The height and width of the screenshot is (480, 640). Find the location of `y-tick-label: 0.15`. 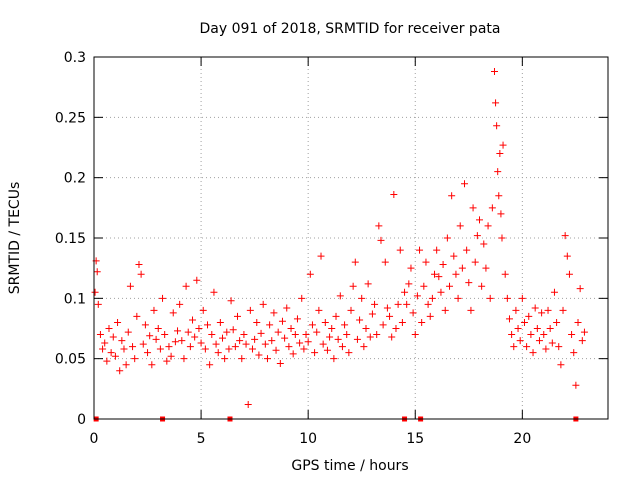

y-tick-label: 0.15 is located at coordinates (70, 239).